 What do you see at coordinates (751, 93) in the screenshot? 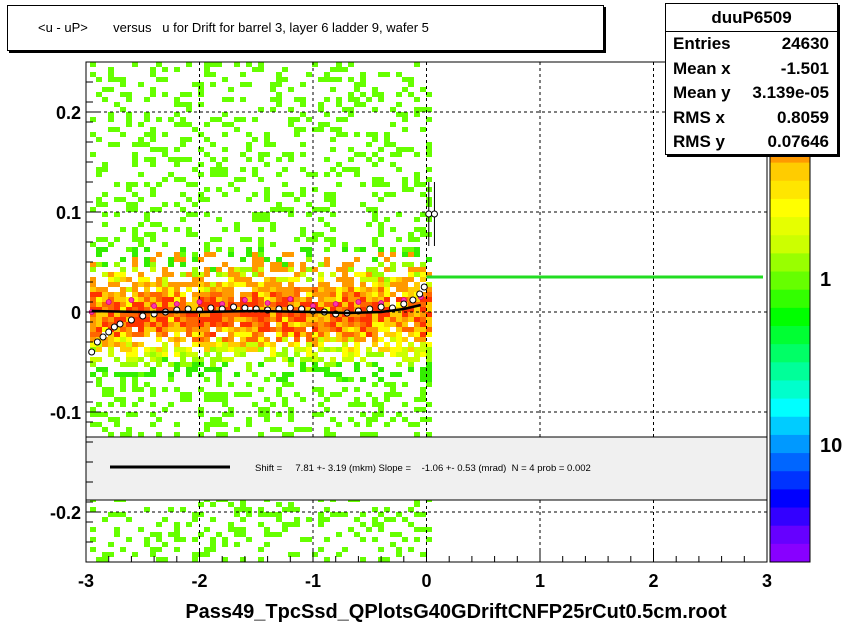
I see `stat-row-mean-y: Mean y 3.139e-05` at bounding box center [751, 93].